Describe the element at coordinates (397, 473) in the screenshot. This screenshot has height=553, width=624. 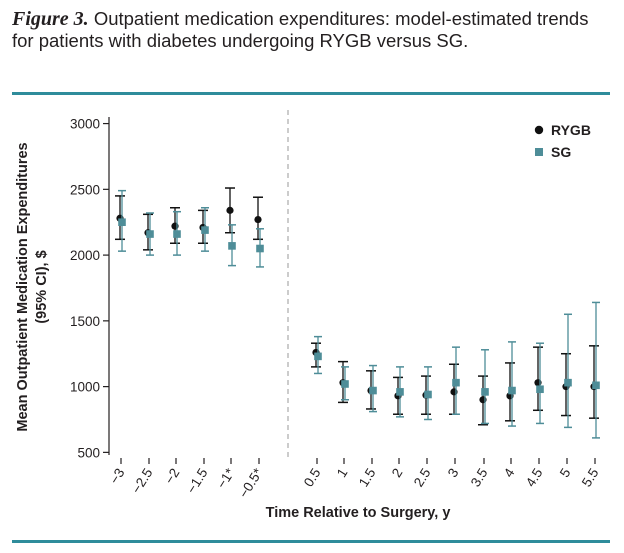
I see `x-tick-label: 2` at that location.